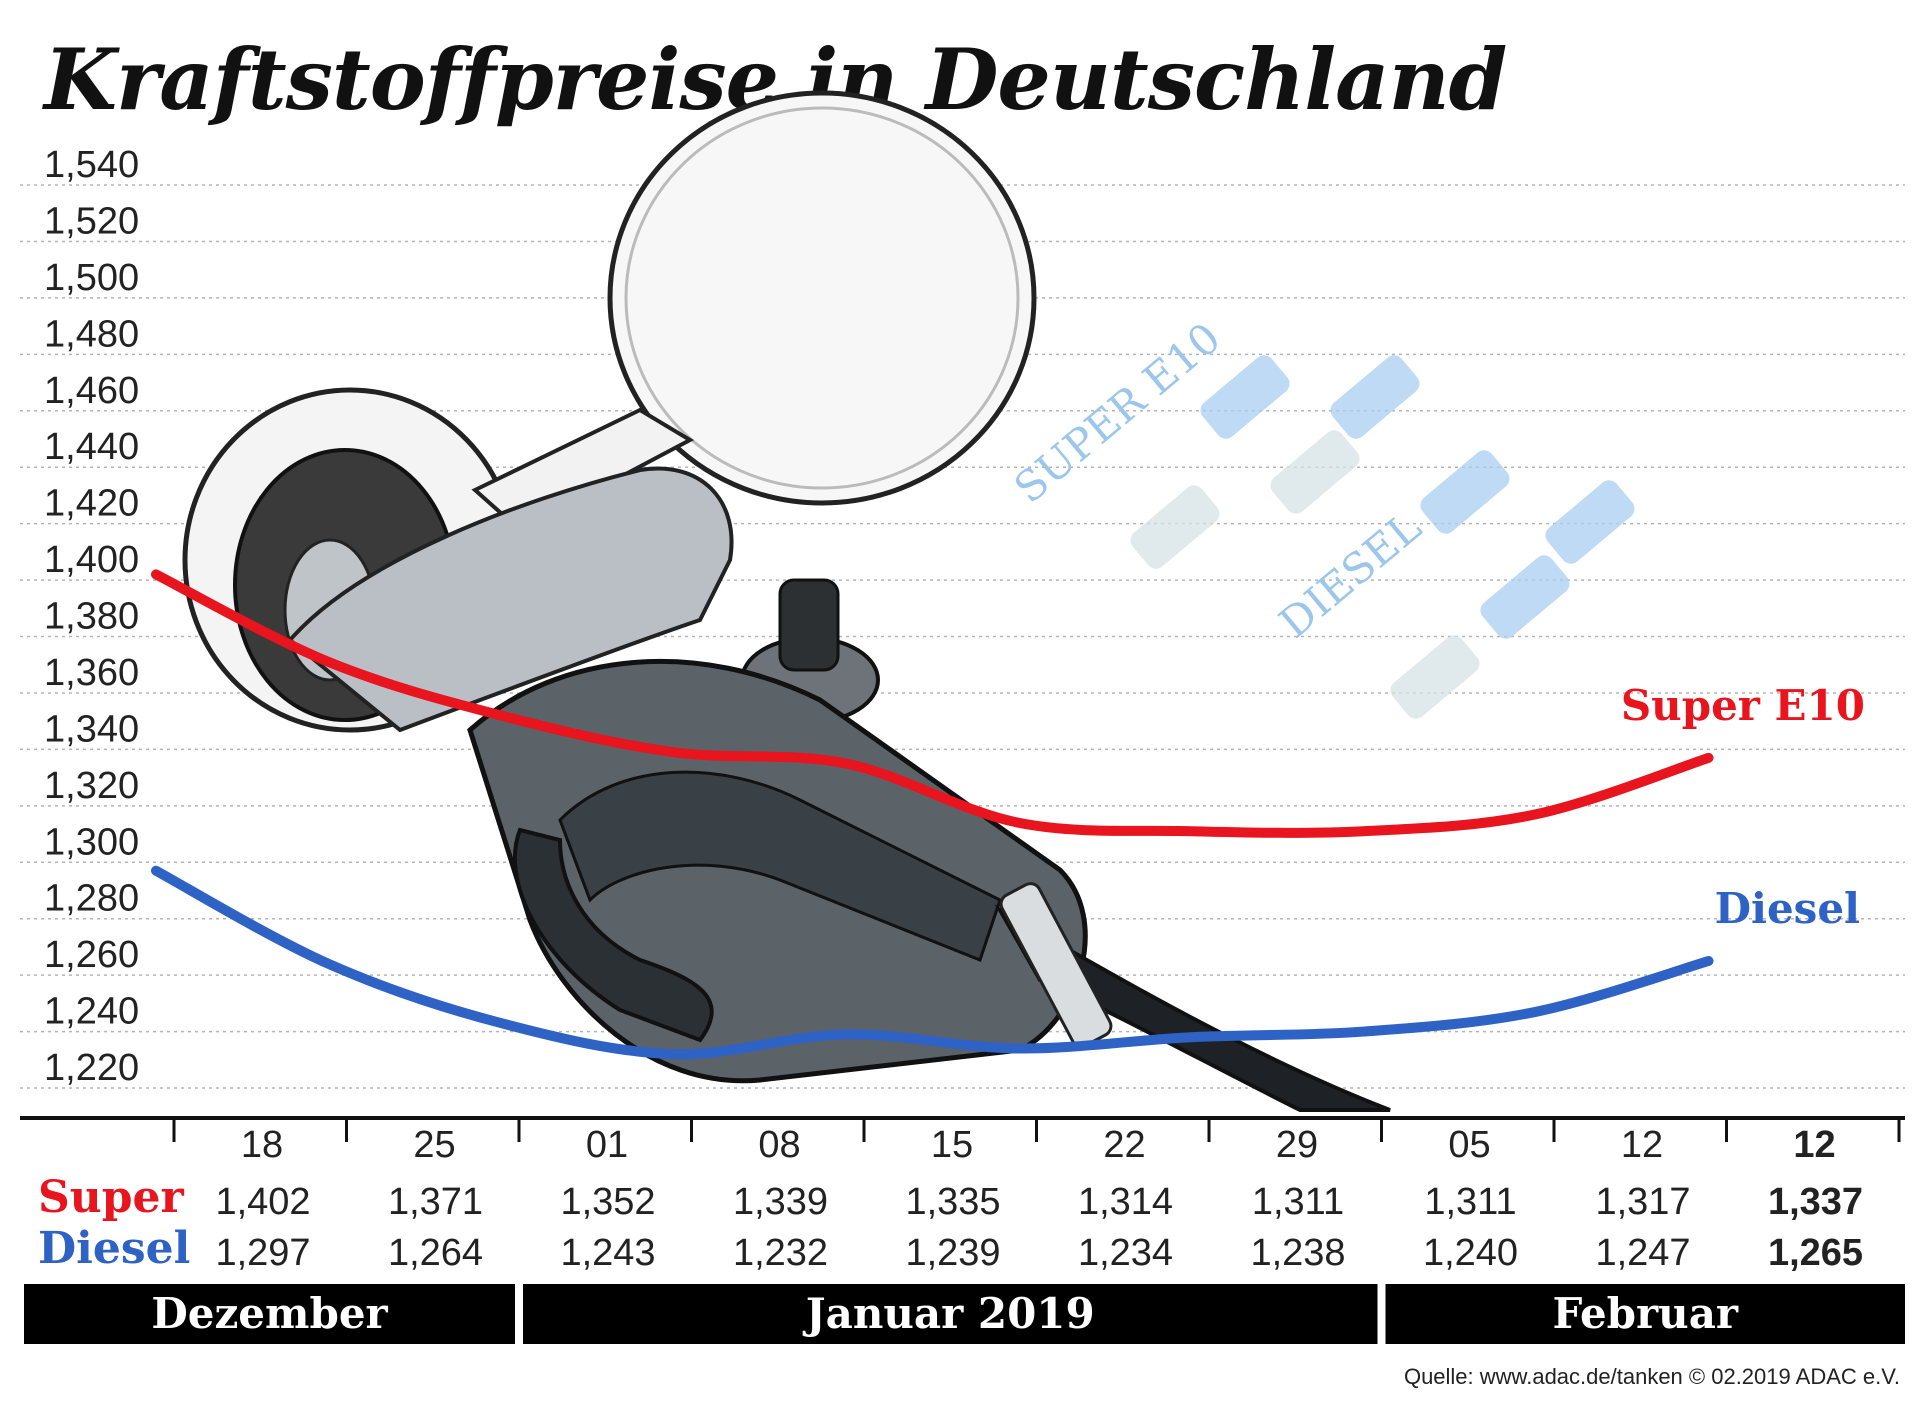 This screenshot has height=1402, width=1920. What do you see at coordinates (780, 866) in the screenshot?
I see `nozzle-grip` at bounding box center [780, 866].